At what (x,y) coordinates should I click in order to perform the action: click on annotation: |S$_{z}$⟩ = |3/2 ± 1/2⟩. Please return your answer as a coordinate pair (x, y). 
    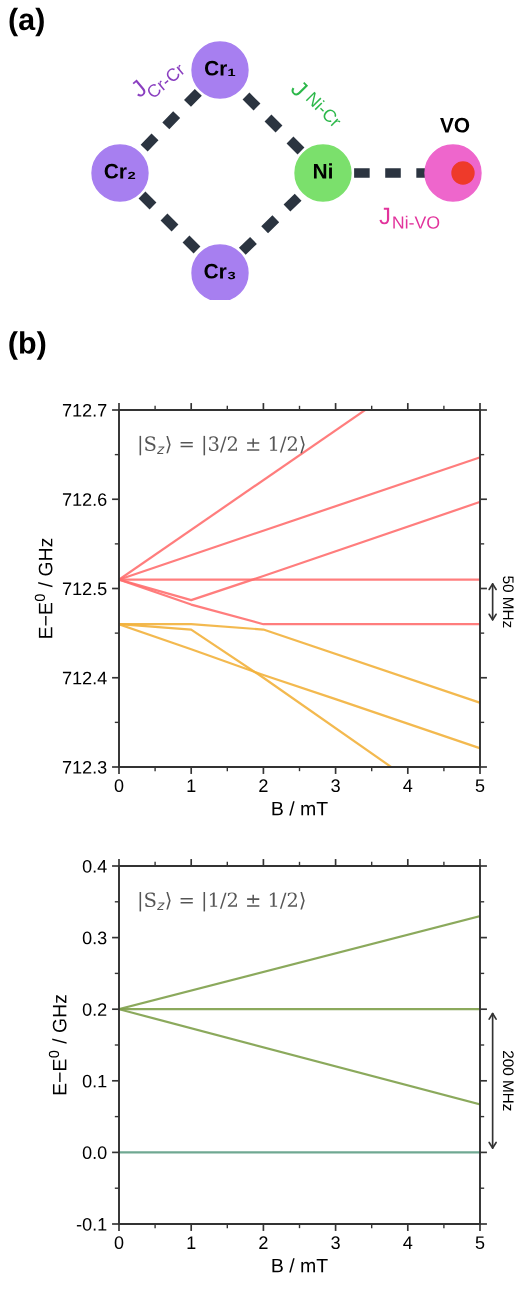
    Looking at the image, I should click on (222, 445).